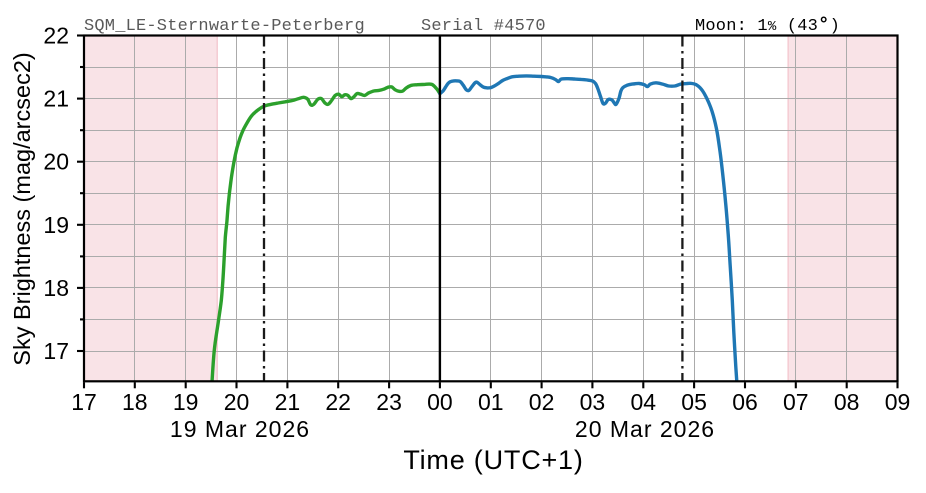 This screenshot has height=493, width=926. I want to click on svg-text: 02, so click(542, 402).